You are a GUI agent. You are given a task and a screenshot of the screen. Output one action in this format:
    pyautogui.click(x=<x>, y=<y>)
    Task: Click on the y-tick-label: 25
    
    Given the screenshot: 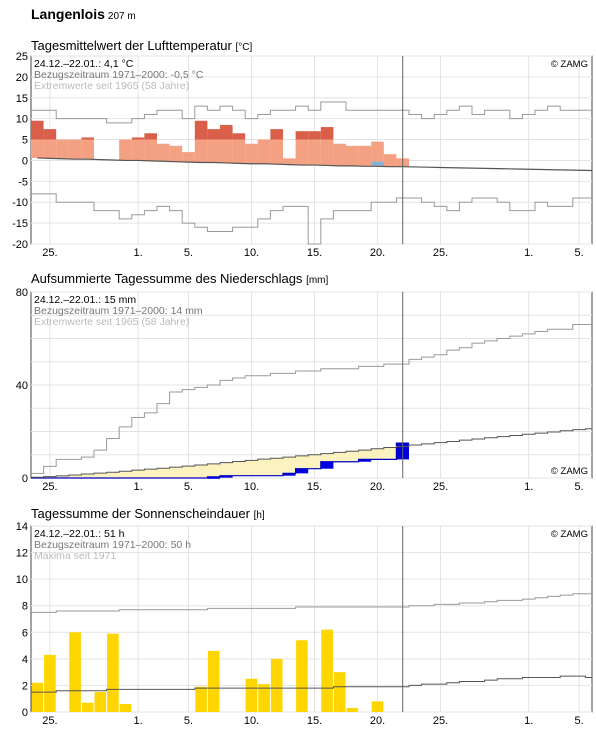 What is the action you would take?
    pyautogui.click(x=22, y=57)
    